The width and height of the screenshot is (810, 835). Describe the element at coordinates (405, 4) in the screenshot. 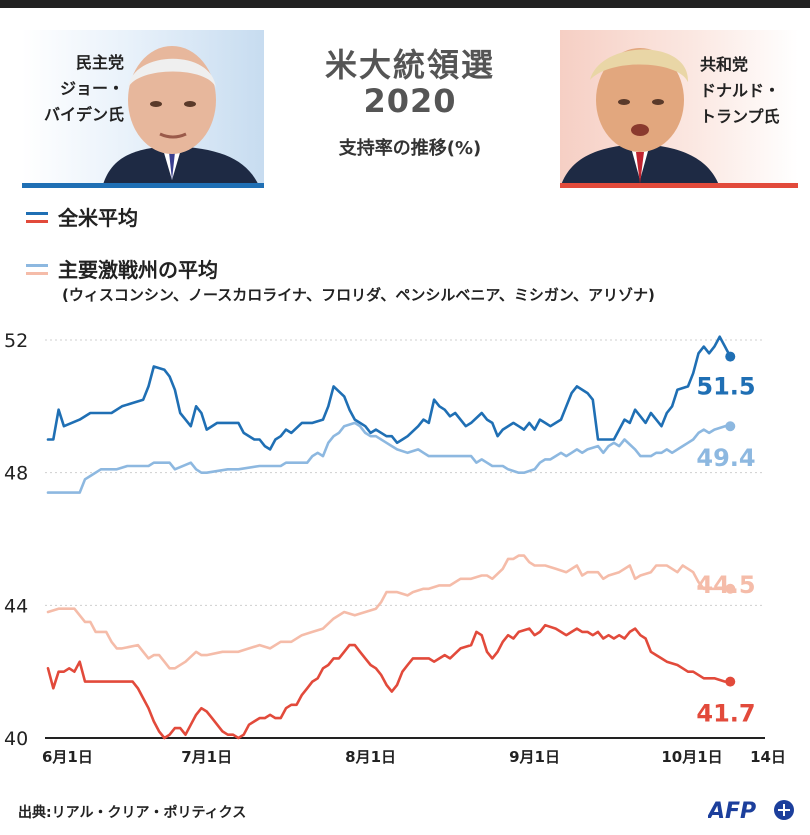

I see `top-bar` at that location.